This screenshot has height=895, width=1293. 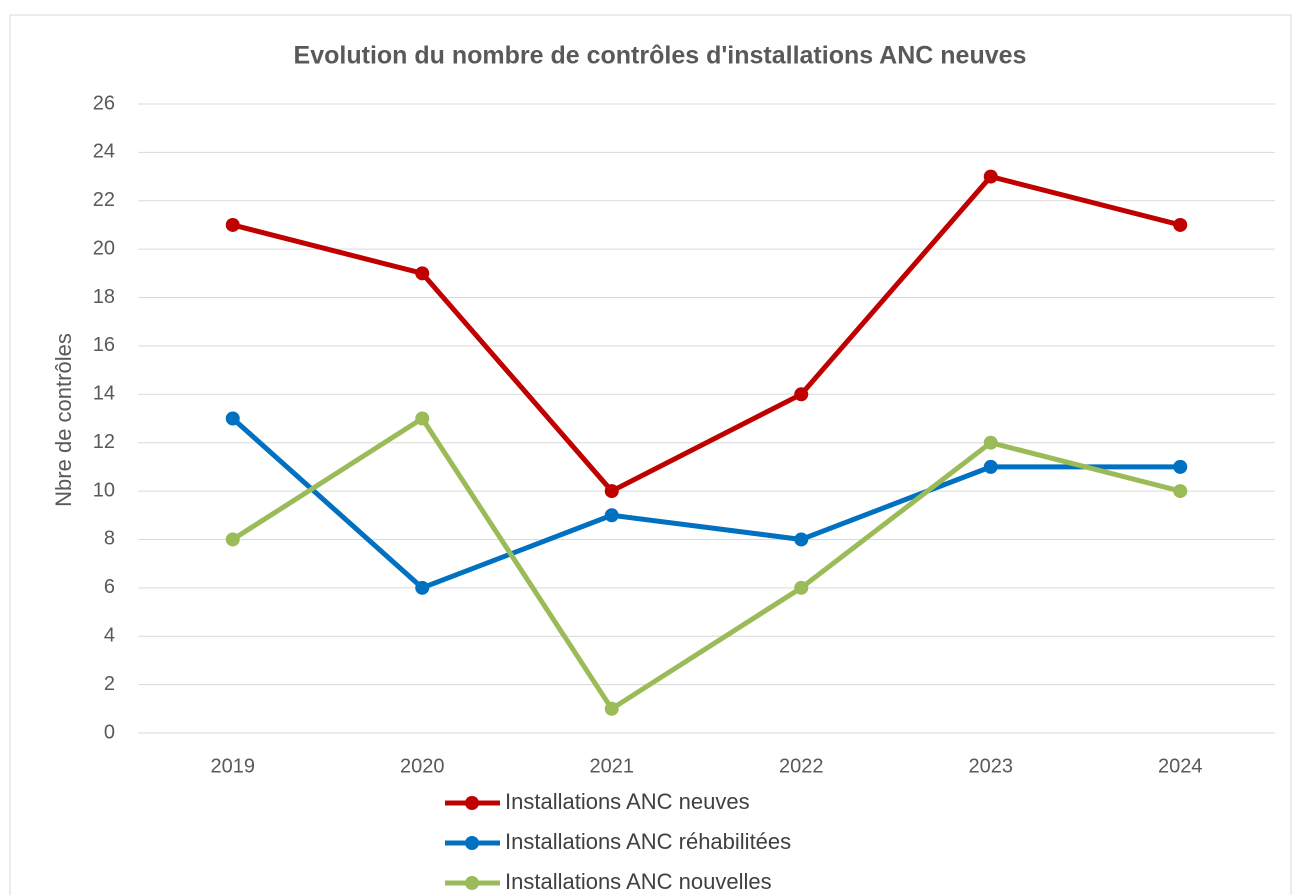 I want to click on series-line, so click(x=706, y=503).